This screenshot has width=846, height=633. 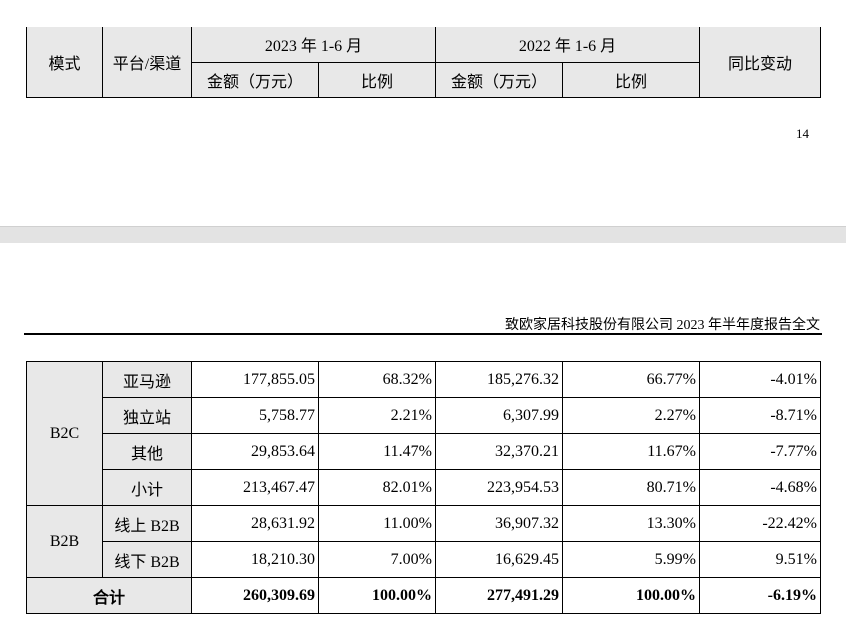 What do you see at coordinates (760, 451) in the screenshot?
I see `yoy-cell: -7.77%` at bounding box center [760, 451].